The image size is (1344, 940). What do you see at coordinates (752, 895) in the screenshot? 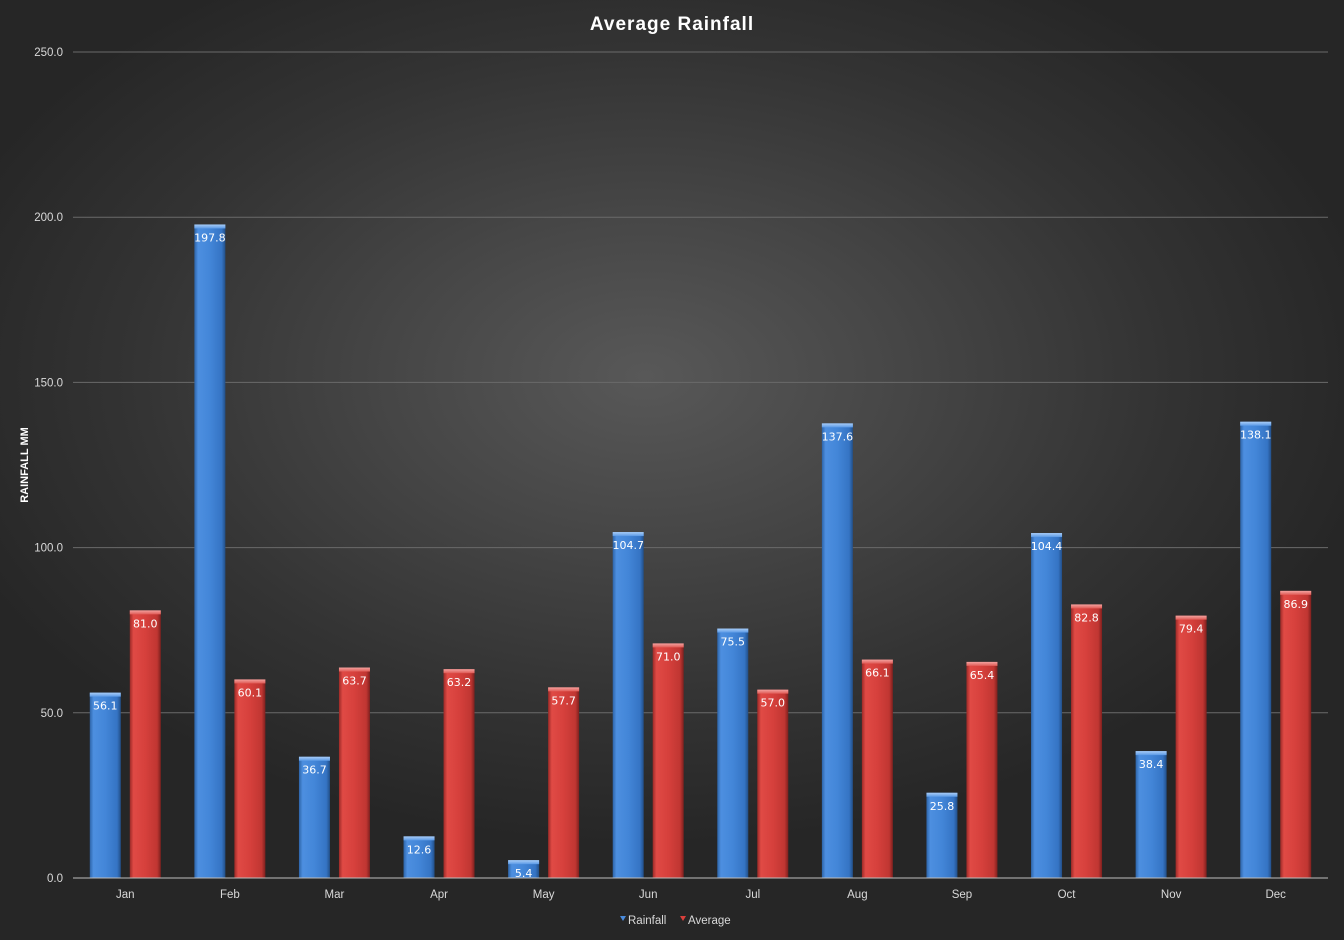
I see `x-tick-label: Jul` at bounding box center [752, 895].